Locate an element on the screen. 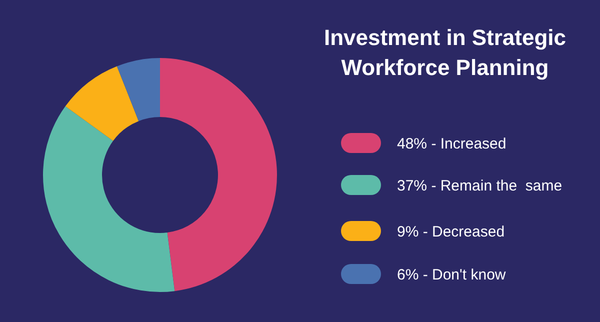 This screenshot has width=600, height=322. legend-label: 48% - Increased is located at coordinates (451, 143).